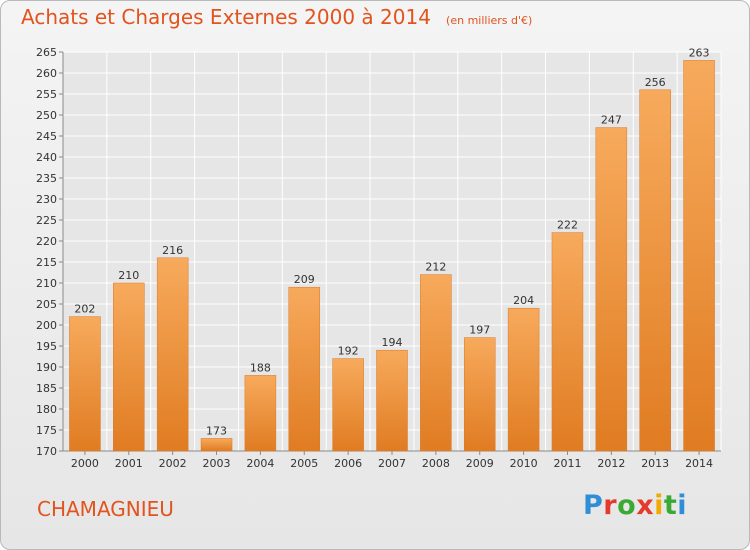 The image size is (750, 550). What do you see at coordinates (348, 351) in the screenshot?
I see `bar-value-label: 192` at bounding box center [348, 351].